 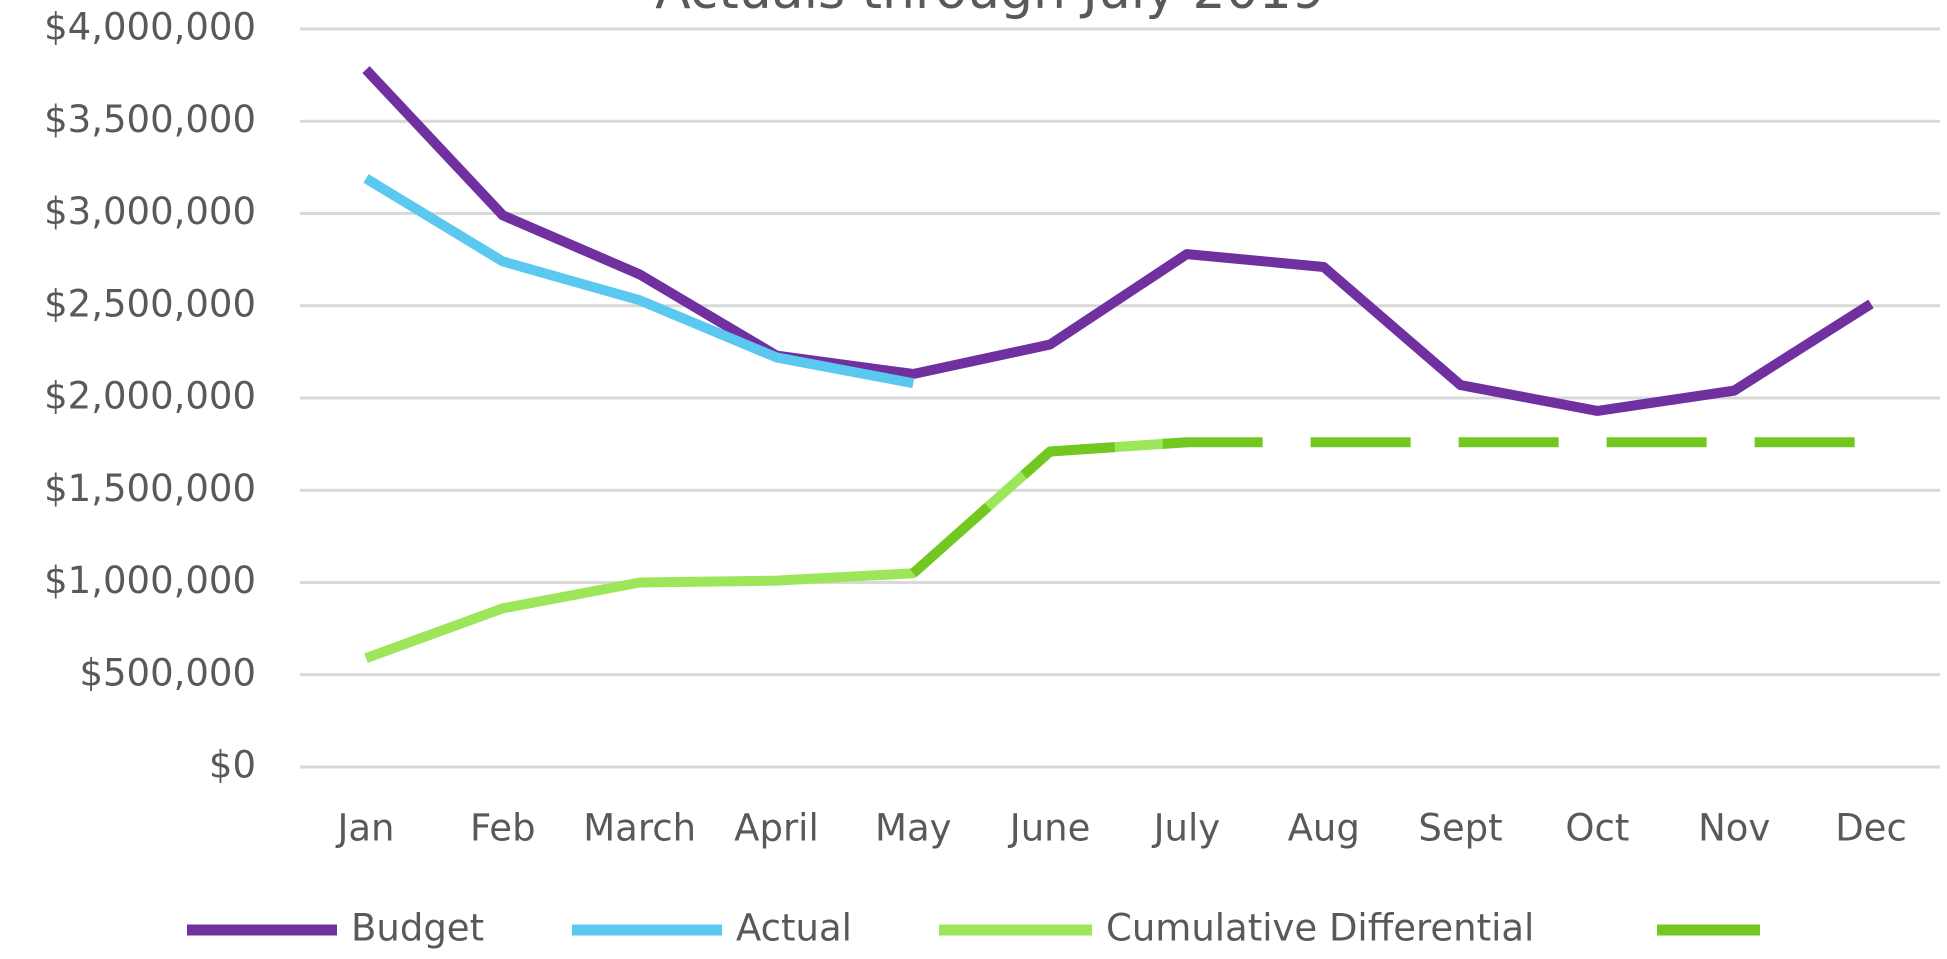 What do you see at coordinates (167, 672) in the screenshot?
I see `y-tick-label: $500,000` at bounding box center [167, 672].